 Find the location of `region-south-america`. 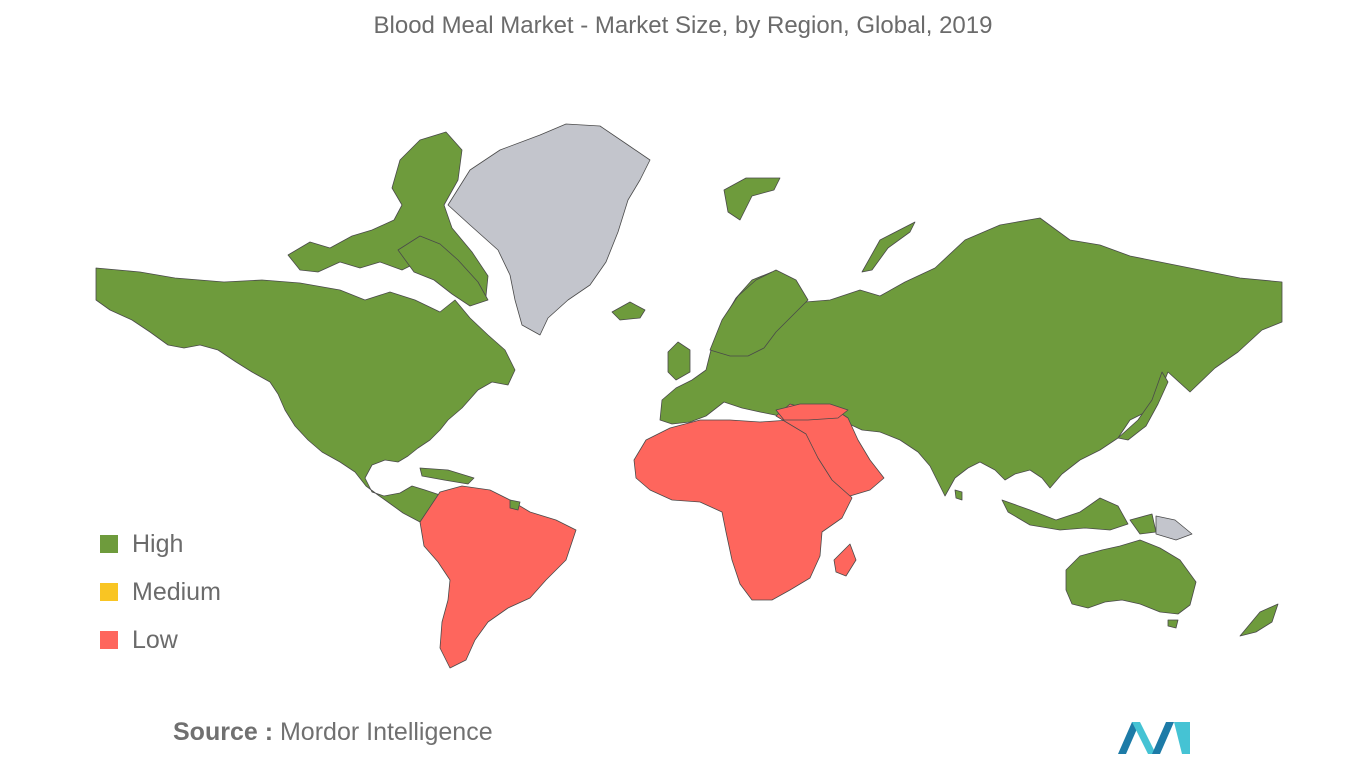

region-south-america is located at coordinates (498, 577).